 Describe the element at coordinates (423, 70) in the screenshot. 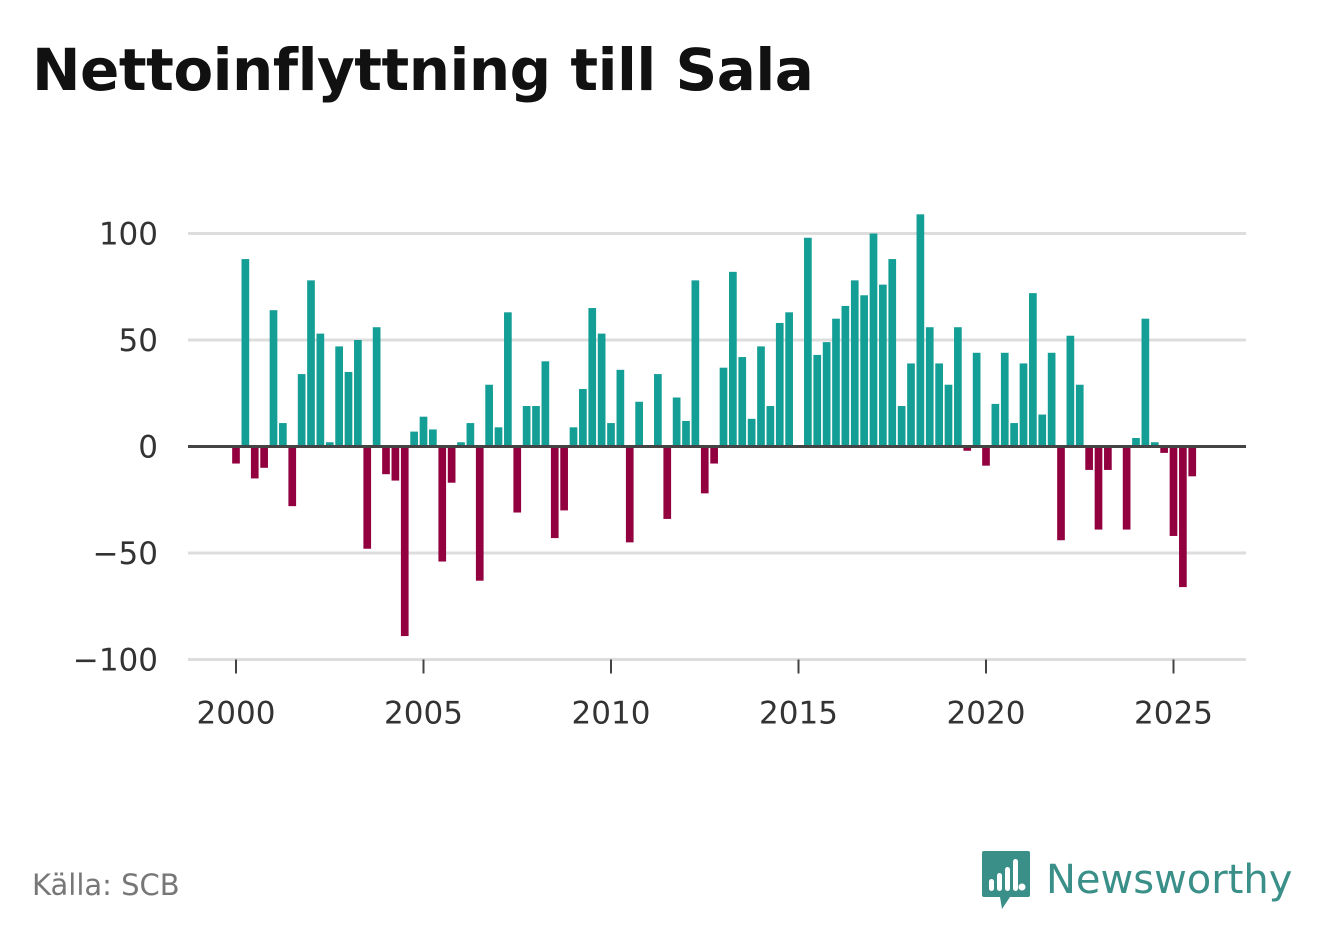

I see `chart-title: Nettoinflyttning till Sala` at that location.